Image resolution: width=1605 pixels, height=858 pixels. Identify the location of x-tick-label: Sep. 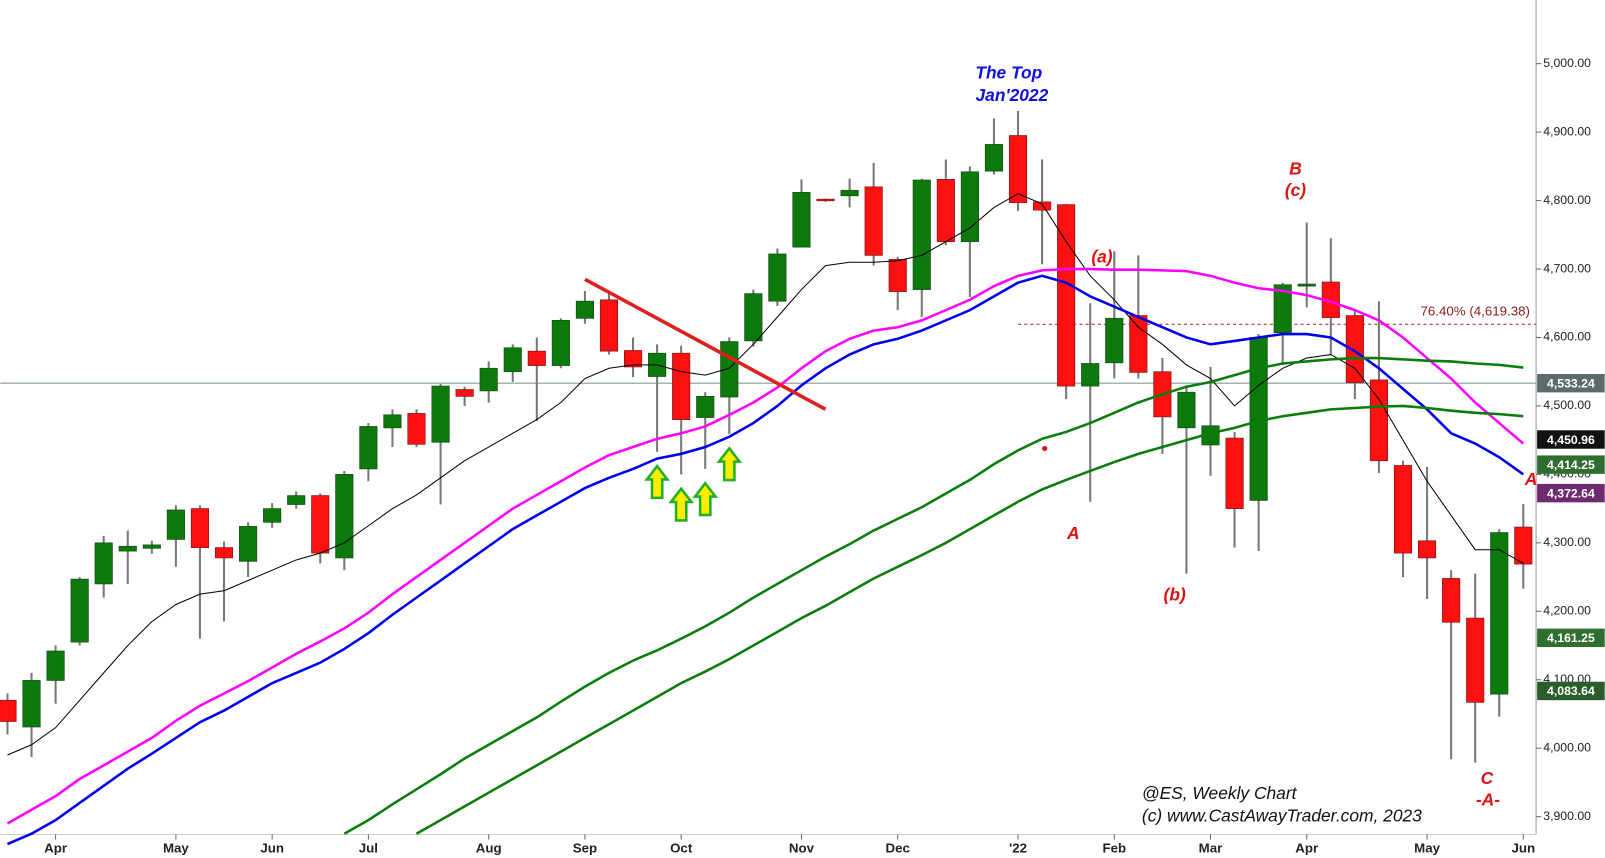
(585, 847).